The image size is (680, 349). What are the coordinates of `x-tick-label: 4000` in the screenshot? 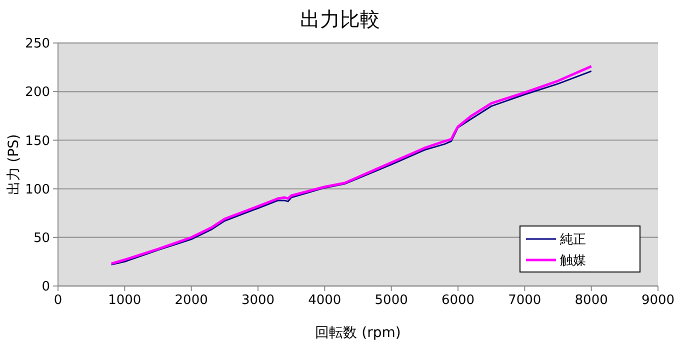 It's located at (325, 300).